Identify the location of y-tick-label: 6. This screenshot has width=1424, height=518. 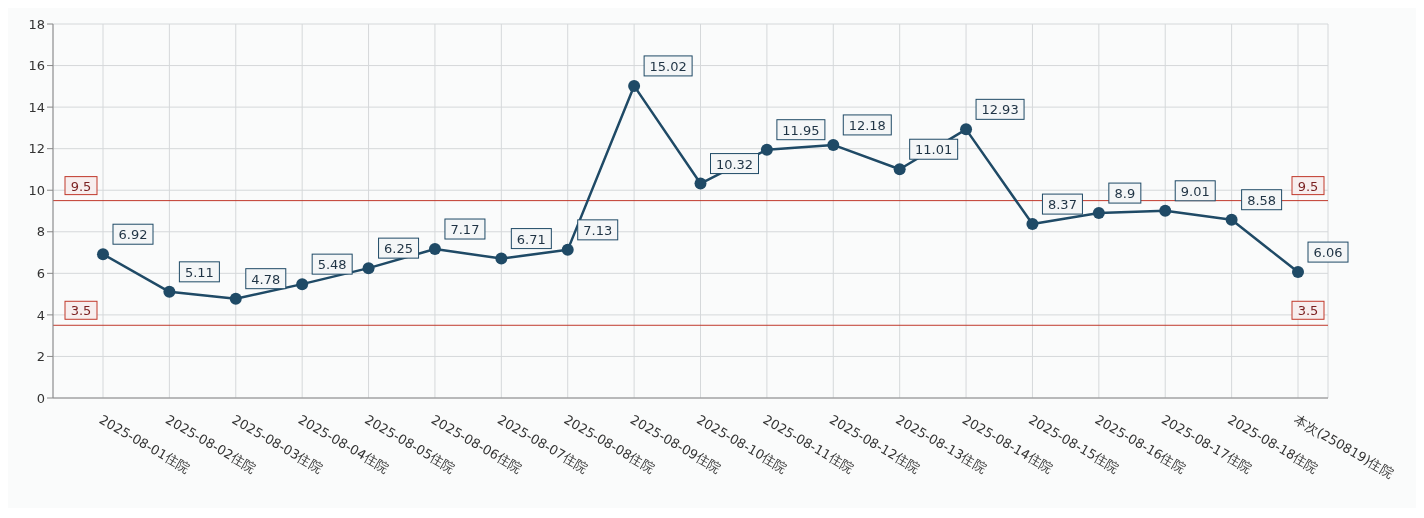
(40, 273).